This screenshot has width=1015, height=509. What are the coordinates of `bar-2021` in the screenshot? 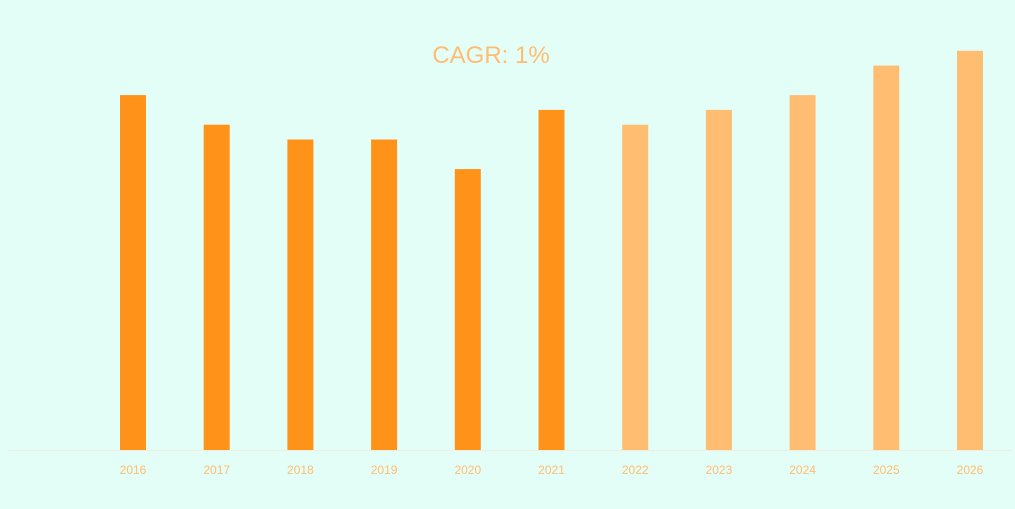 It's located at (551, 280).